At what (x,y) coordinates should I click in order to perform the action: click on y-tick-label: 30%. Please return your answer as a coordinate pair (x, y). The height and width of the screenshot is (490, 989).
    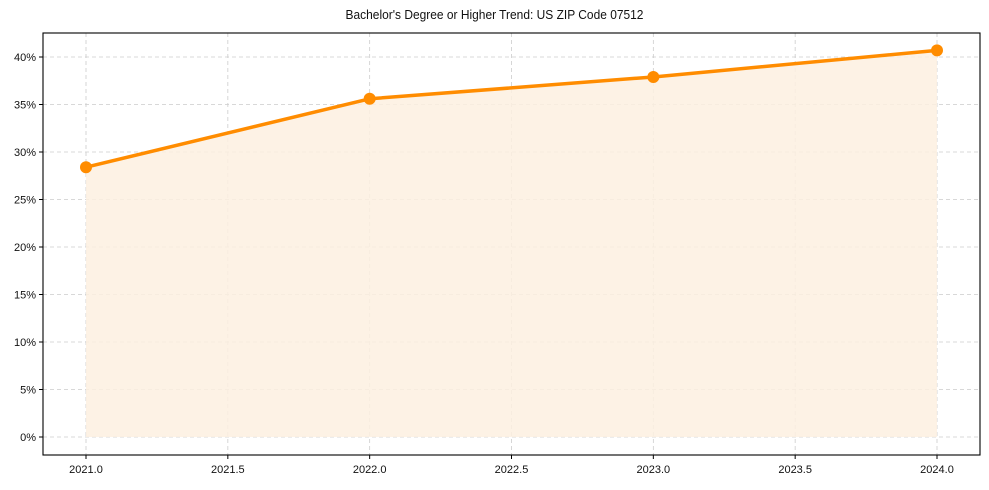
    Looking at the image, I should click on (25, 153).